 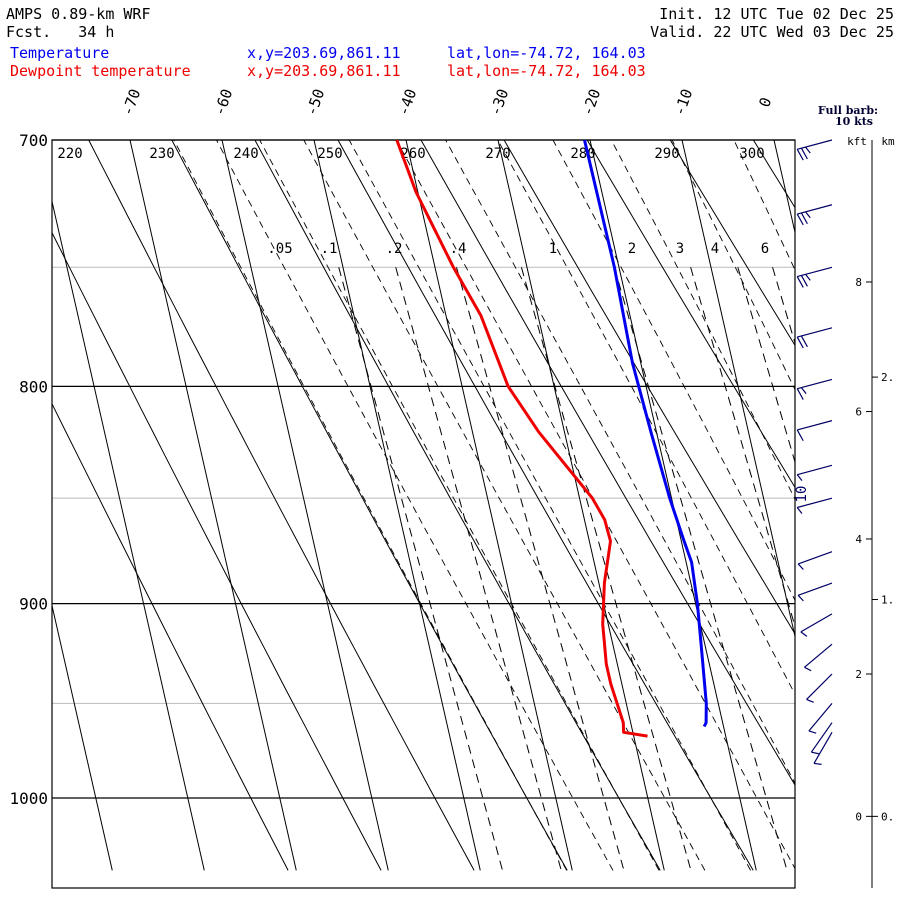 What do you see at coordinates (553, 249) in the screenshot?
I see `mixing-ratio-label: 1` at bounding box center [553, 249].